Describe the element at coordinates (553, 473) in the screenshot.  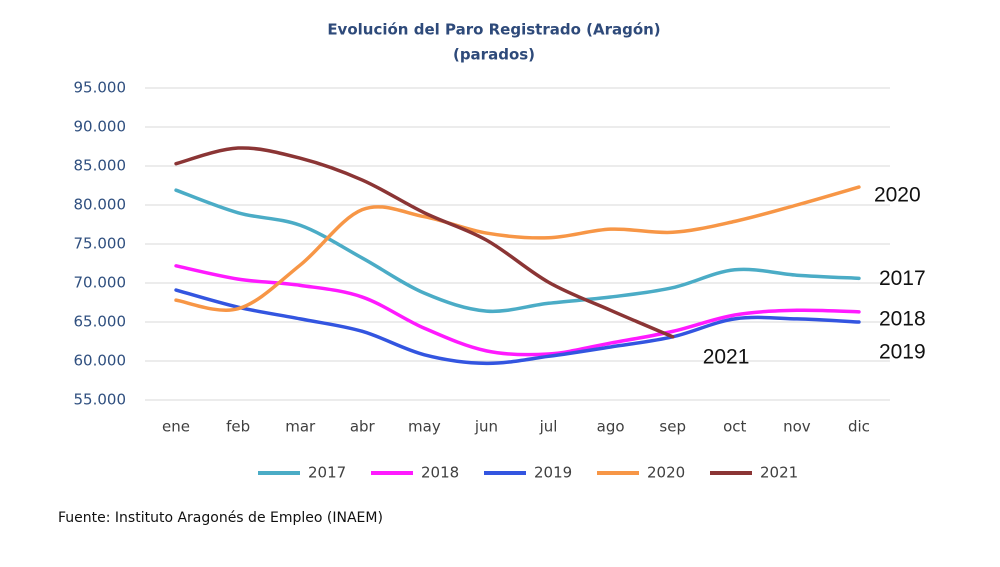
I see `legend-label: 2019` at that location.